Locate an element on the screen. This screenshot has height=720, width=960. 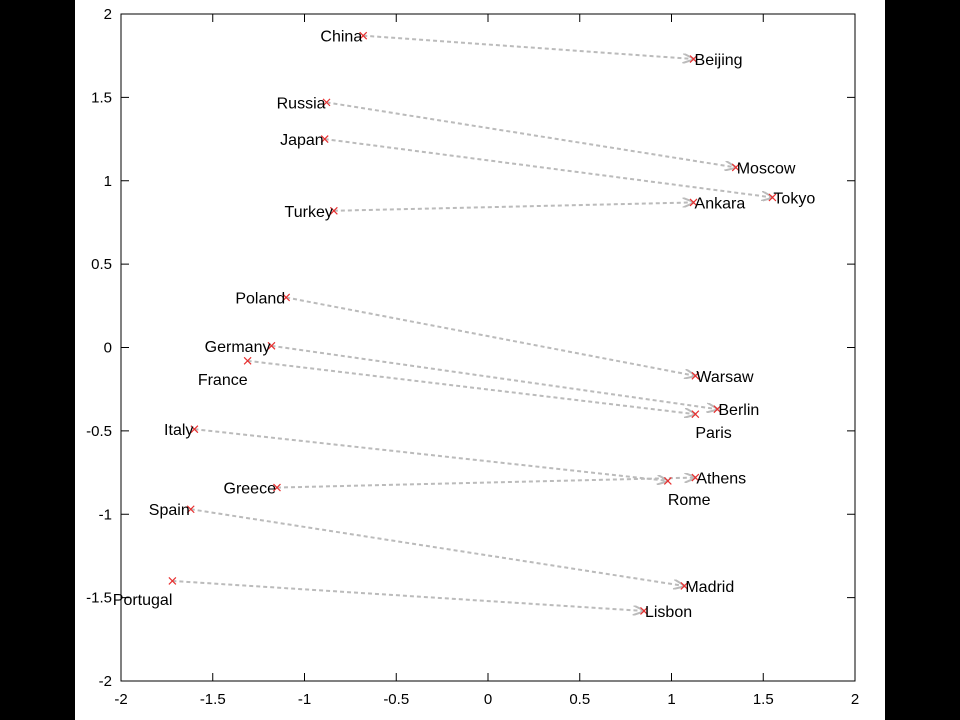
point-marker-madrid is located at coordinates (684, 586).